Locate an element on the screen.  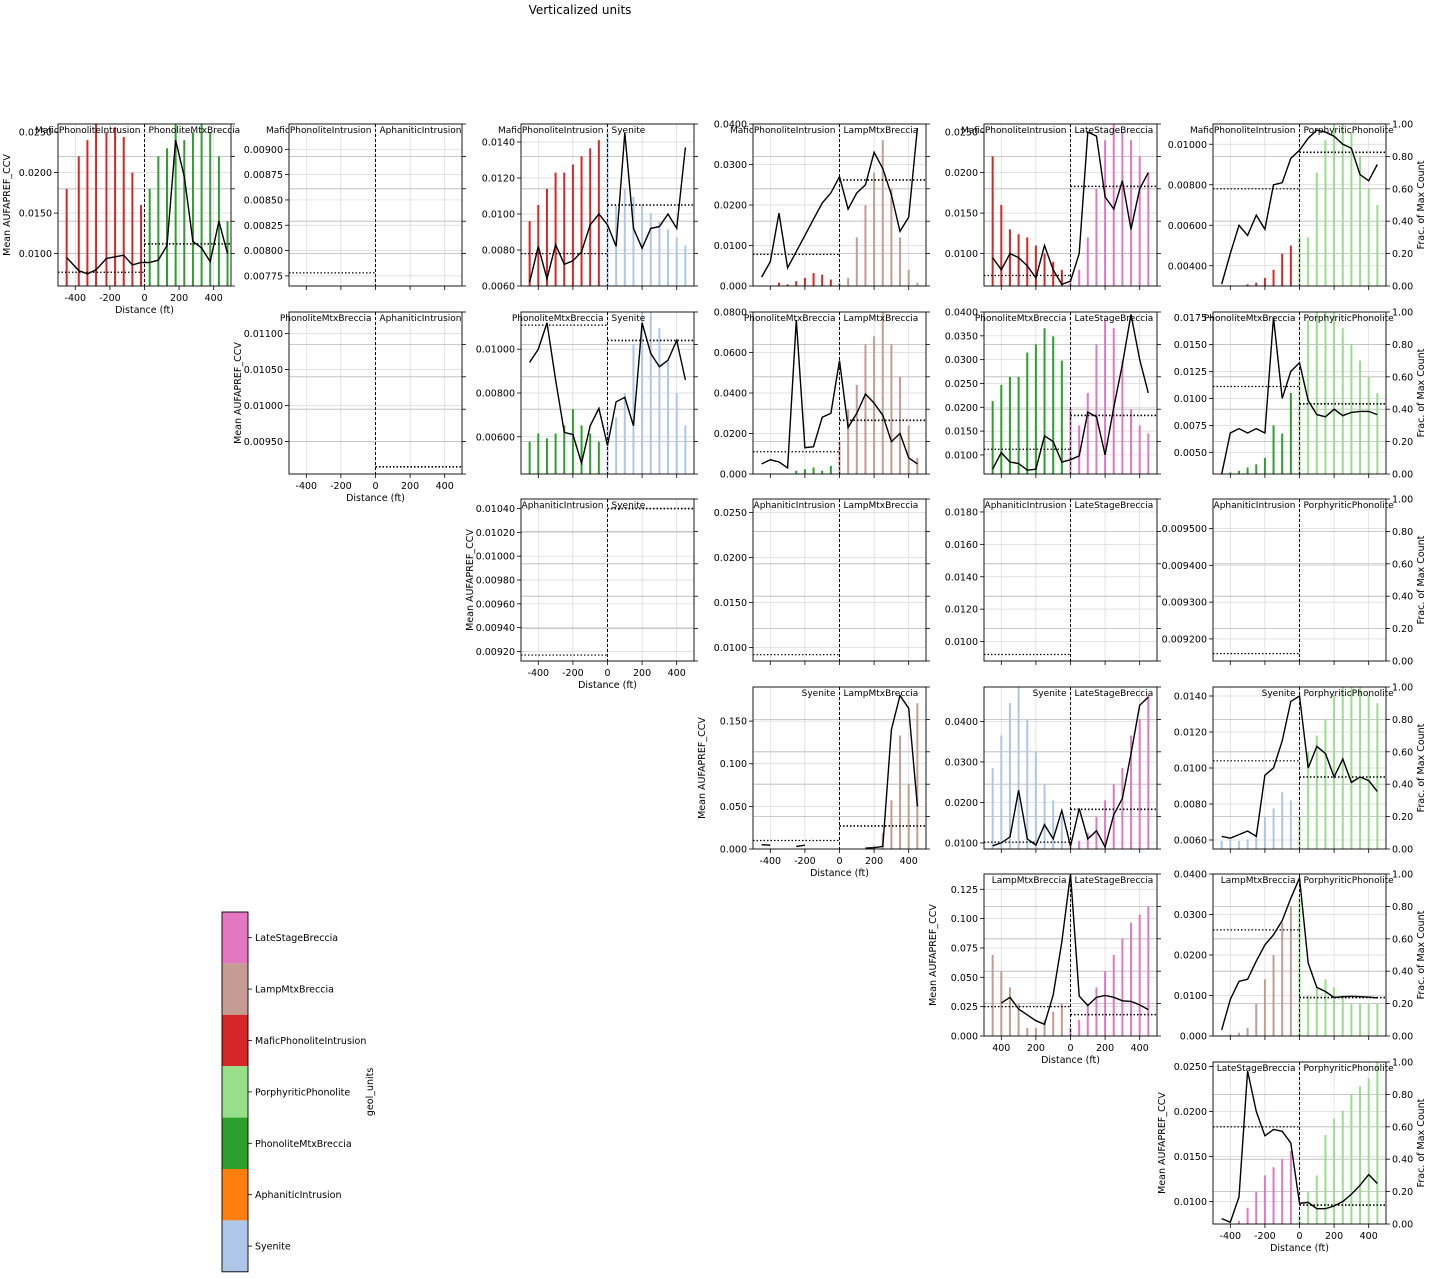
unit-label-right: PorphyriticPhonolite is located at coordinates (1349, 694).